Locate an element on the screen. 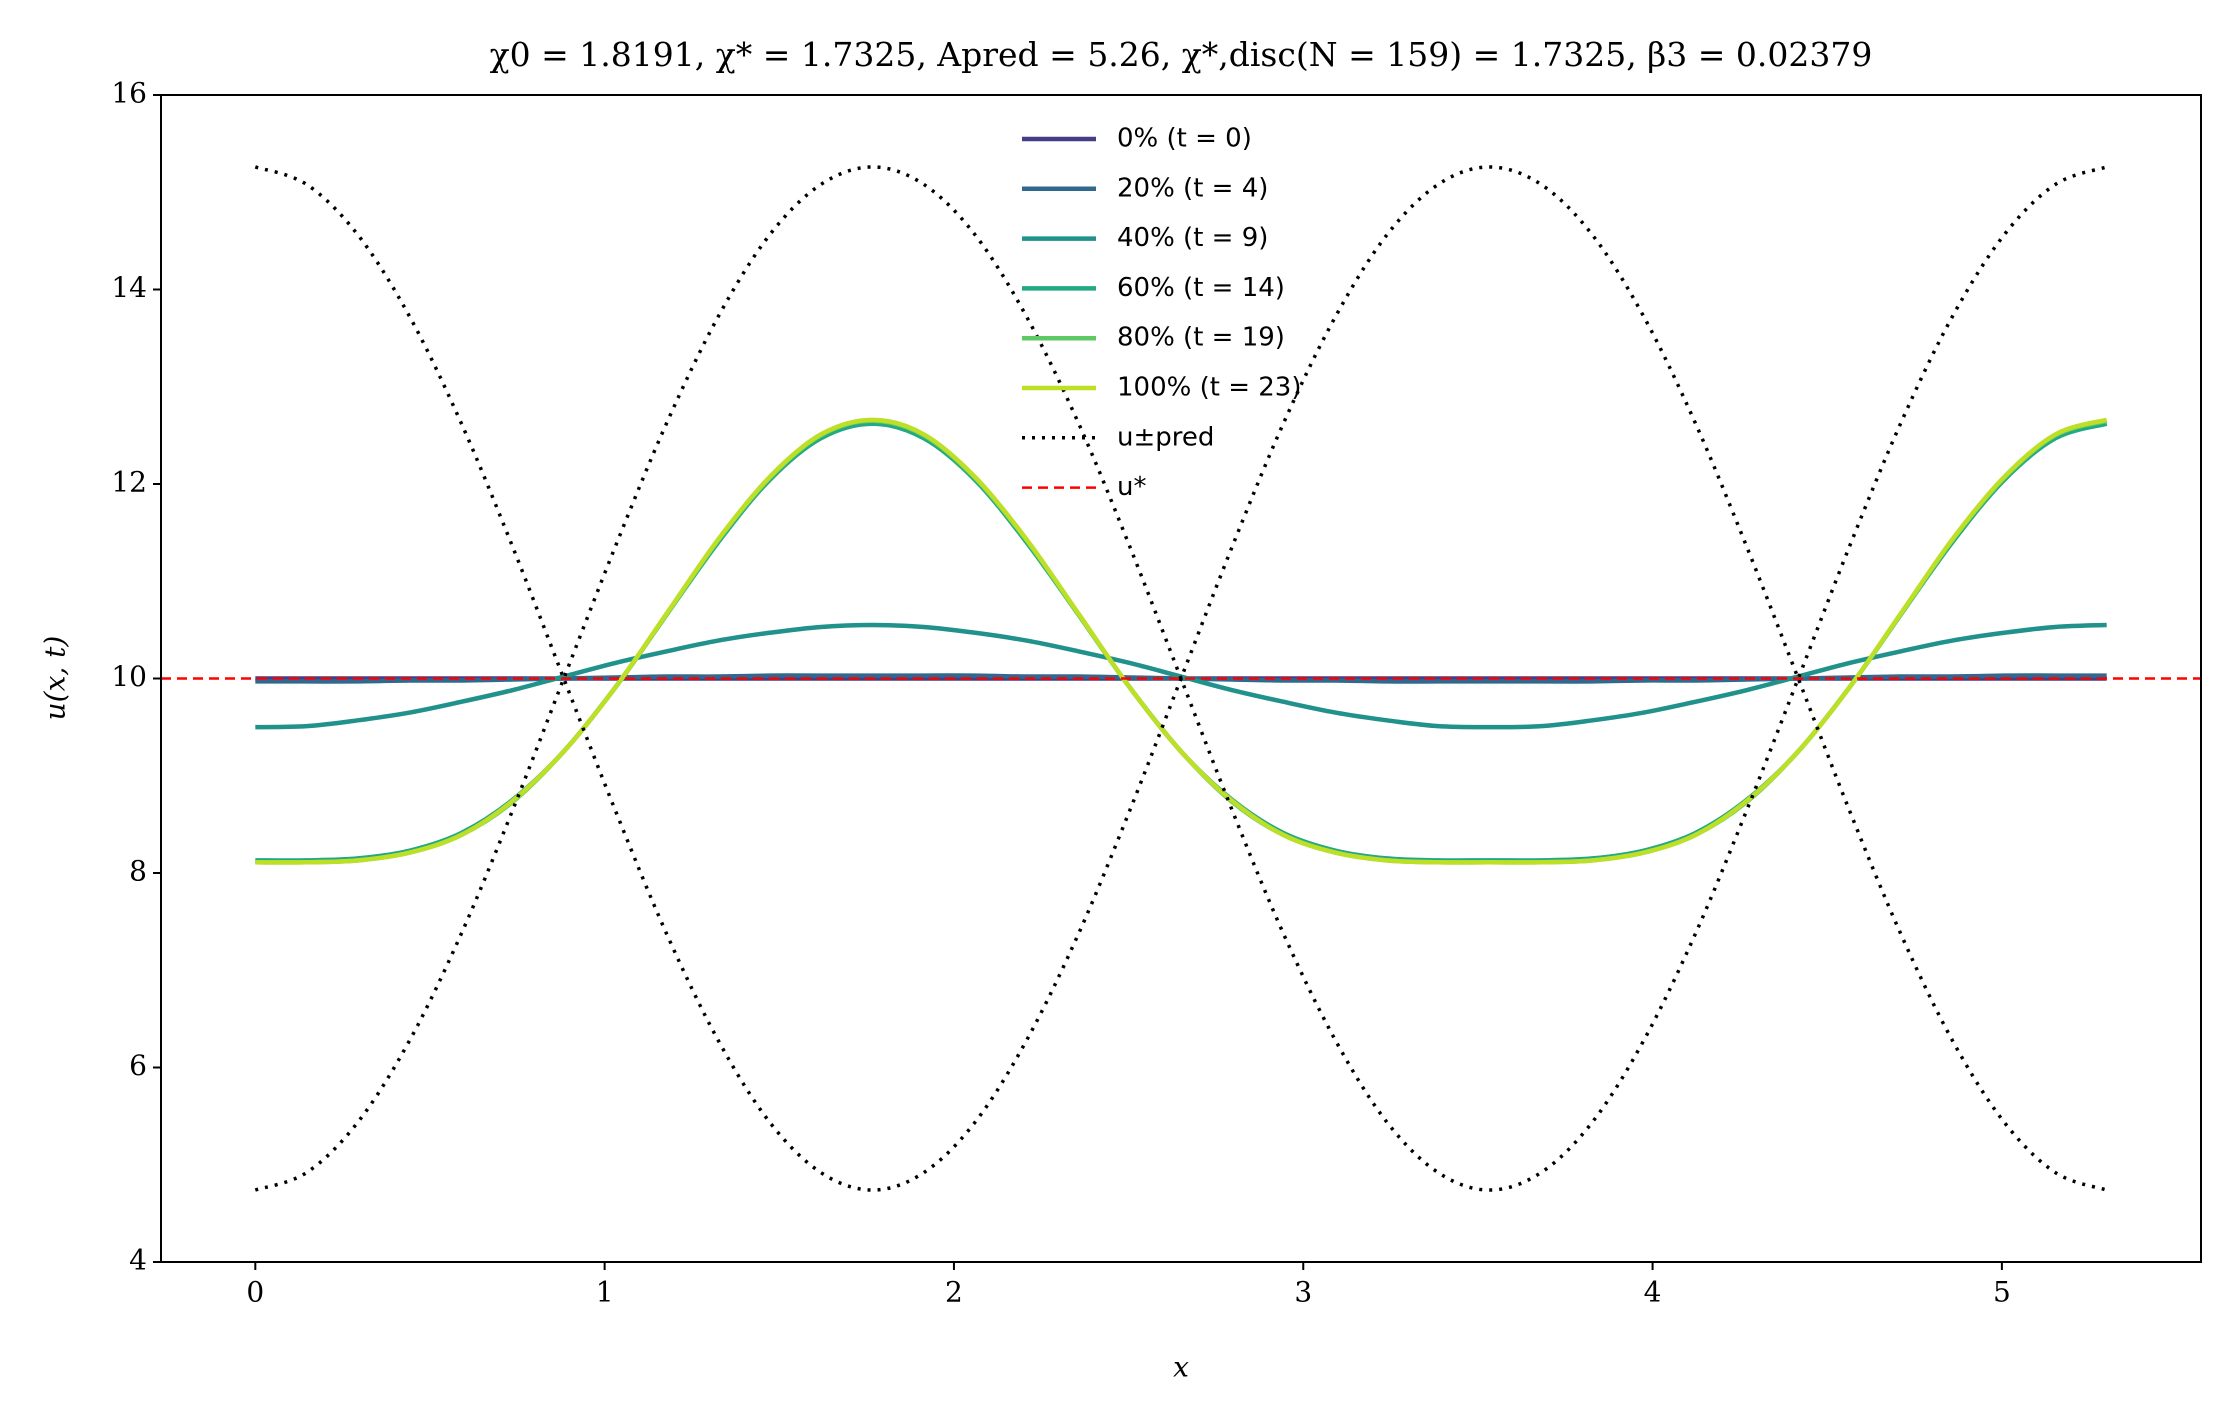  legend-label: 80% (t = 19) is located at coordinates (1201, 338).